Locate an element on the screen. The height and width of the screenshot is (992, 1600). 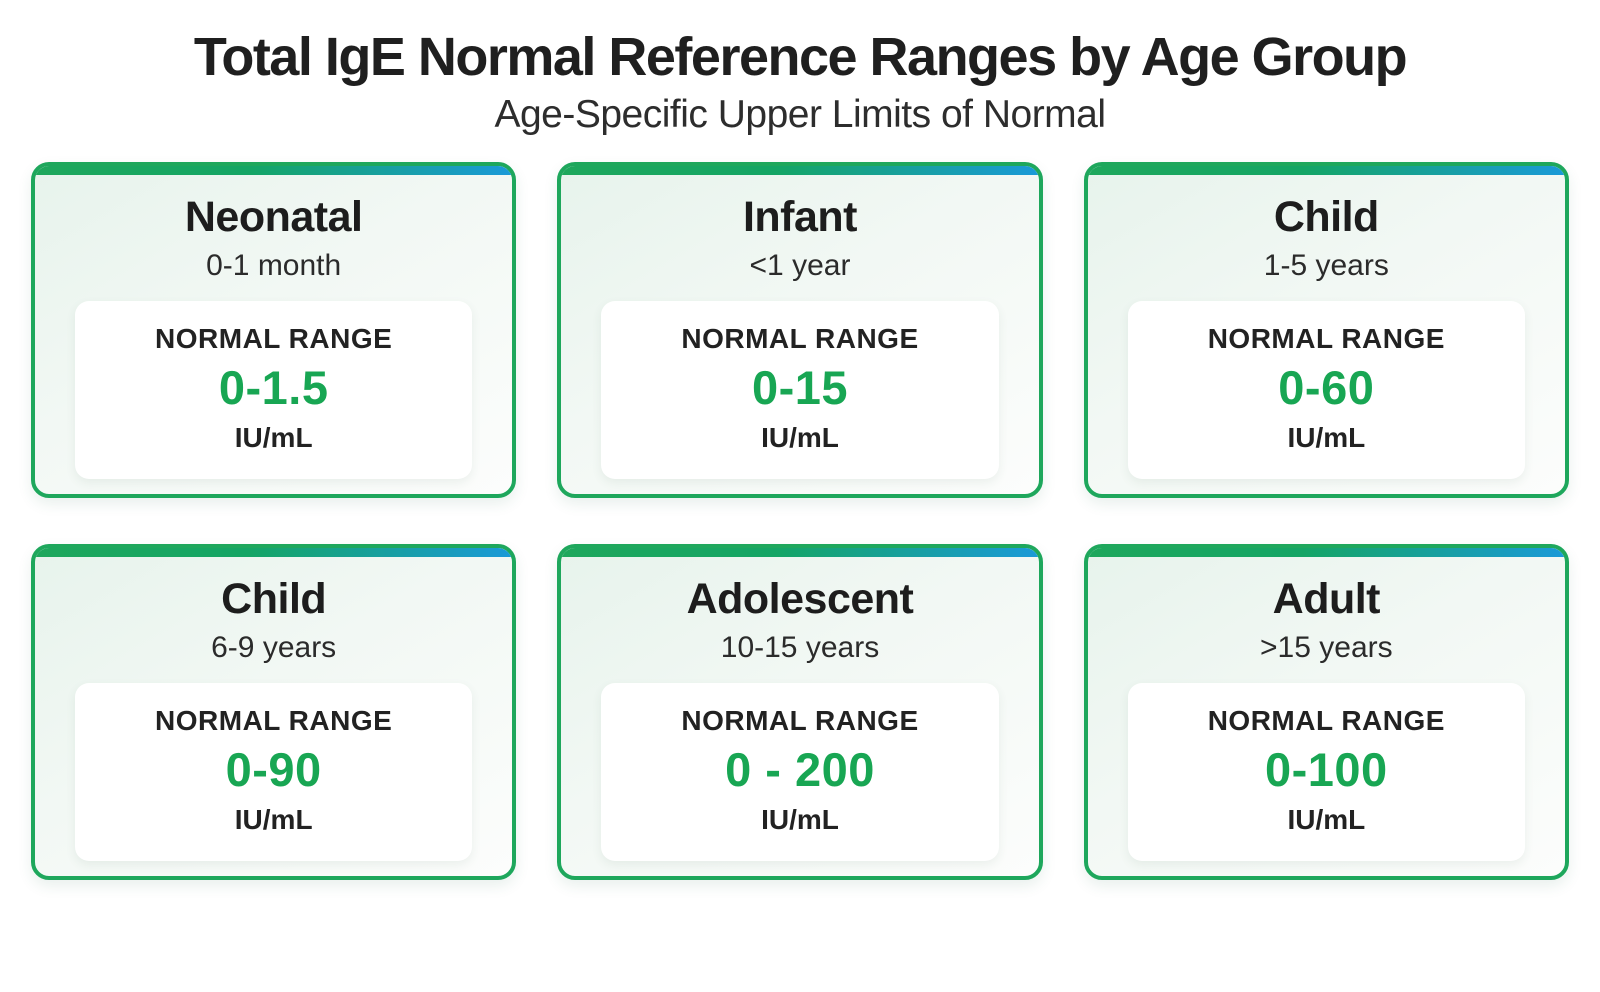
age-group-title: Adolescent is located at coordinates (800, 598).